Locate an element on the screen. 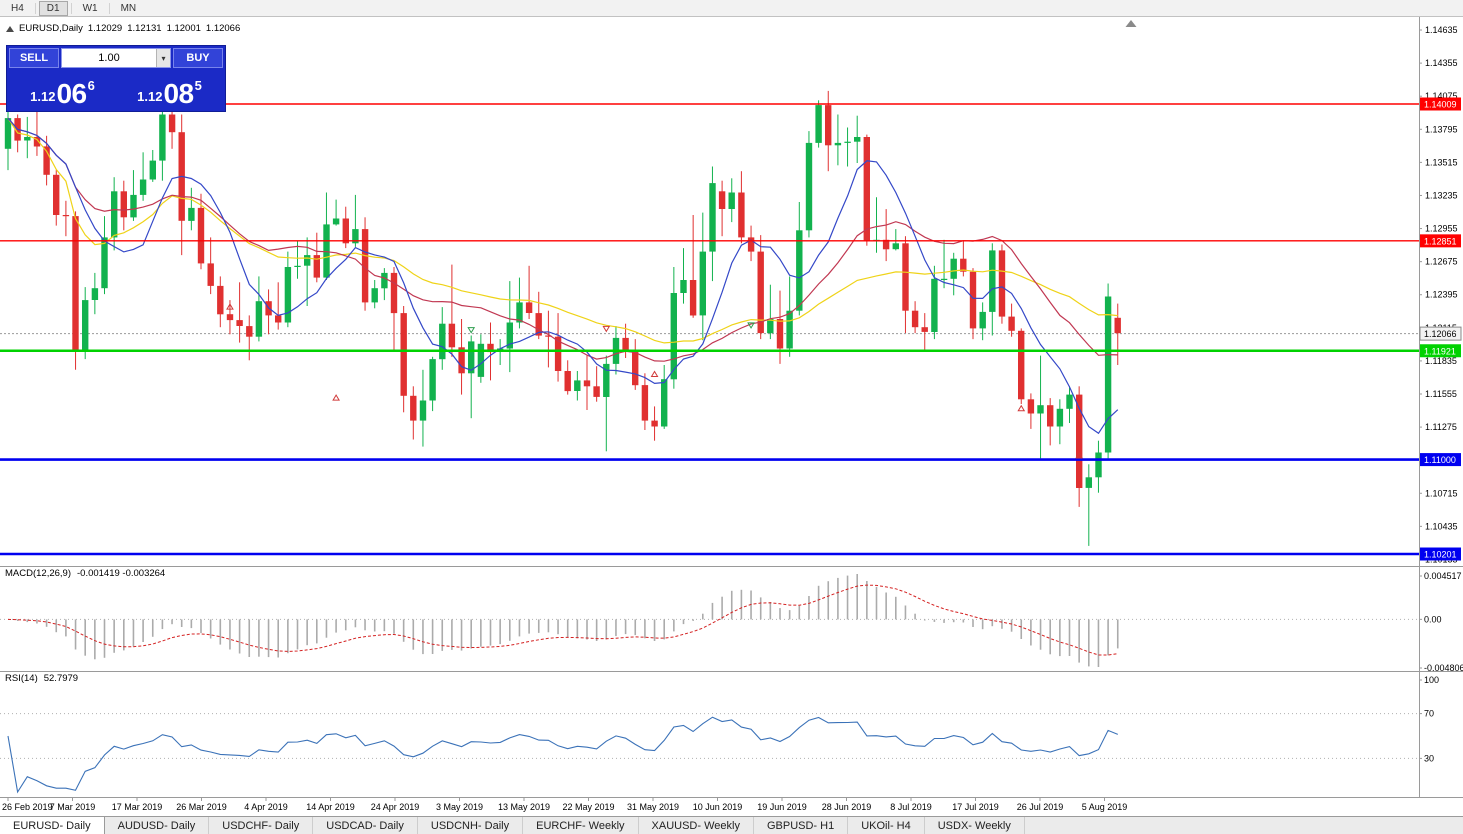  svg-text: 26 Jul 2019 is located at coordinates (1040, 807).